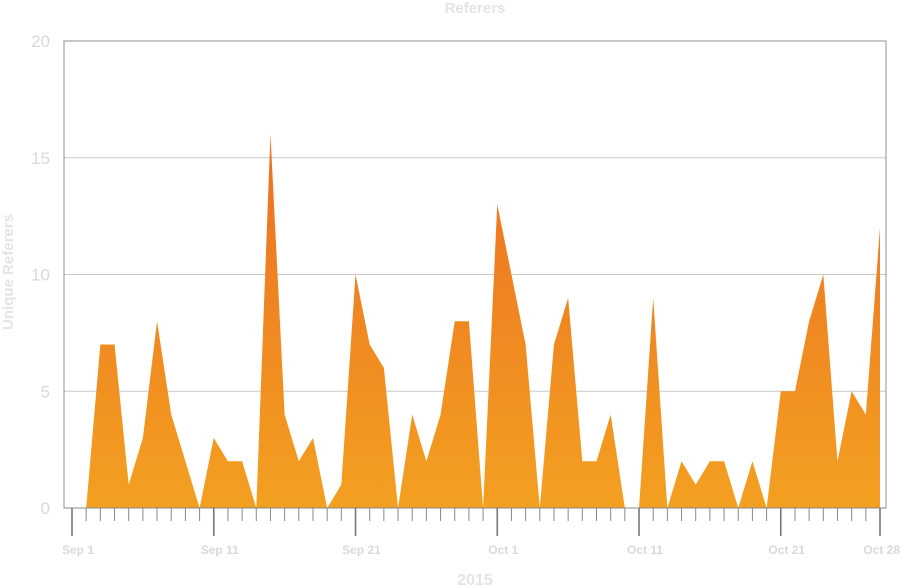 The width and height of the screenshot is (900, 588). What do you see at coordinates (40, 158) in the screenshot?
I see `y-tick-label: 15` at bounding box center [40, 158].